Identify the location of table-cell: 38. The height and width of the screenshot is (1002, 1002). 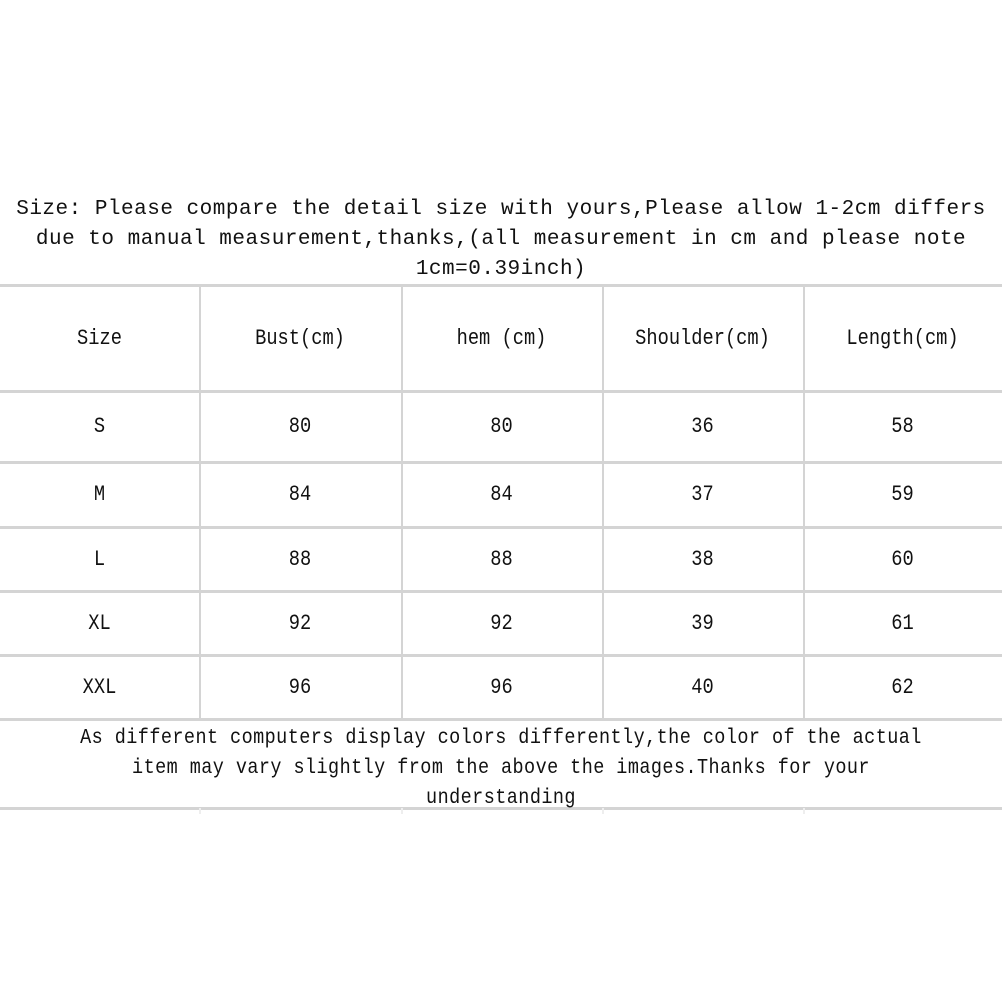
(702, 559).